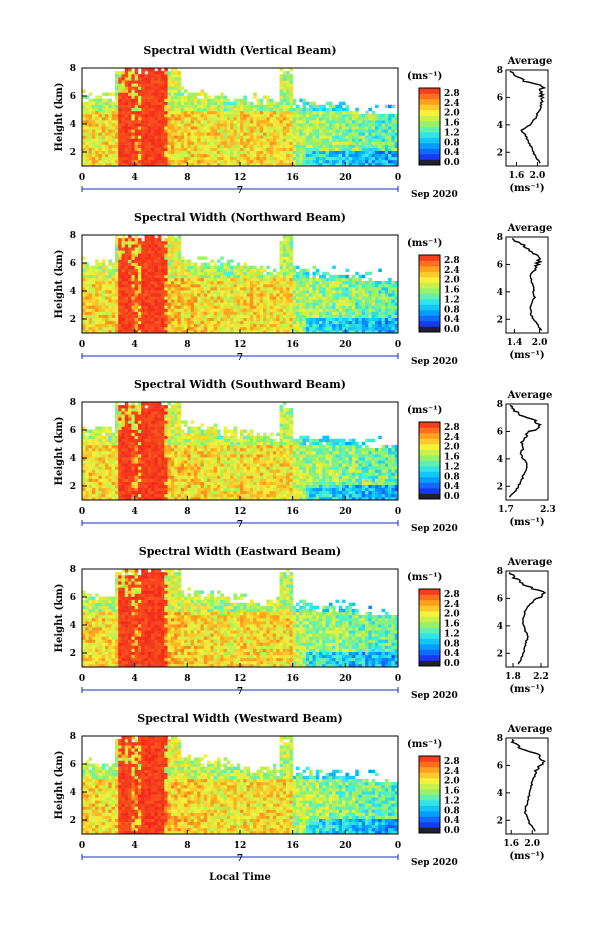 Image resolution: width=616 pixels, height=929 pixels. What do you see at coordinates (429, 274) in the screenshot?
I see `colorbar-band` at bounding box center [429, 274].